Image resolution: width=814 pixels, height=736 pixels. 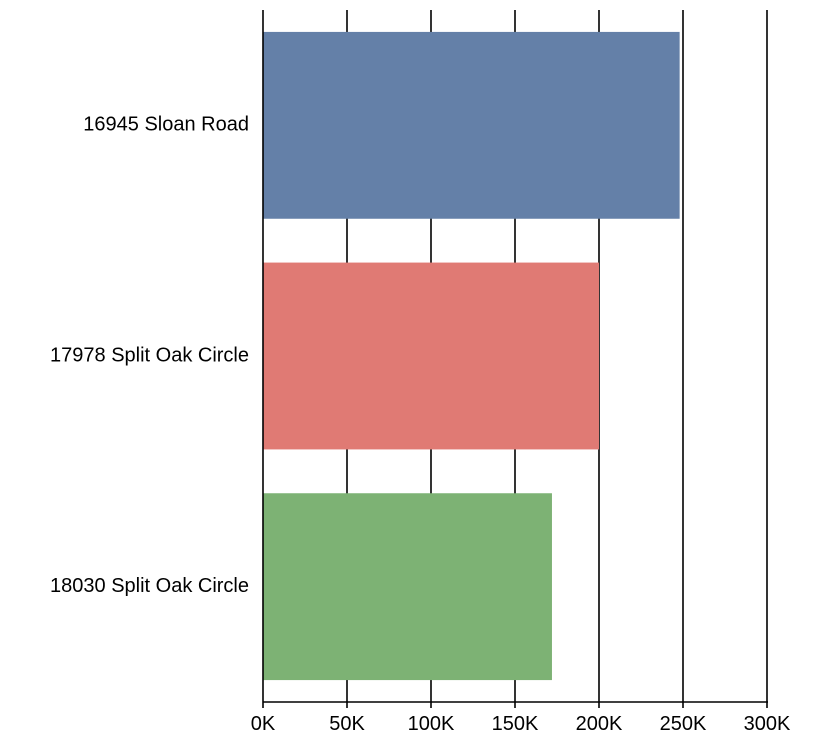 What do you see at coordinates (767, 722) in the screenshot?
I see `x-tick-label-6: 300K` at bounding box center [767, 722].